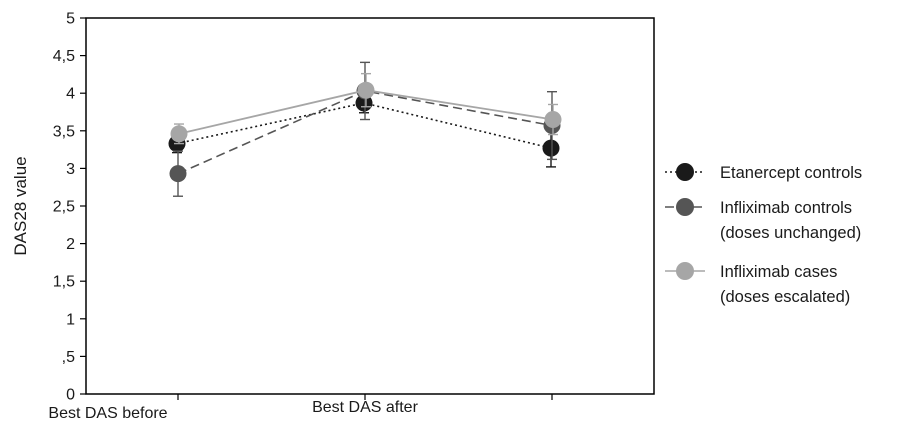 The image size is (910, 424). Describe the element at coordinates (763, 220) in the screenshot. I see `legend-entry: Infliximab controls (doses unchanged)` at that location.